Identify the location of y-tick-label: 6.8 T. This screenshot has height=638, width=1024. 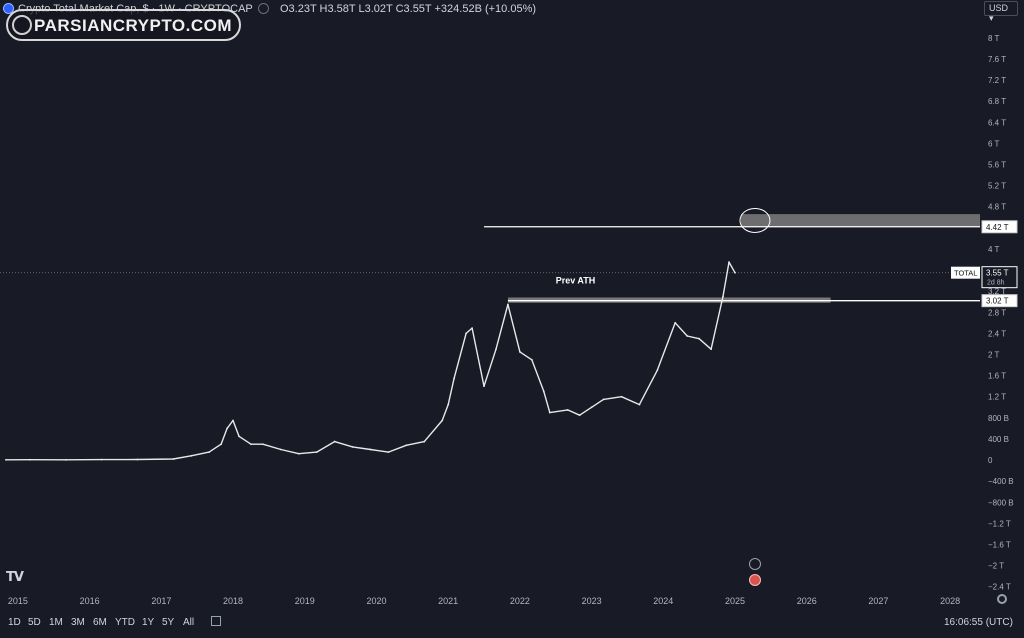
(997, 101).